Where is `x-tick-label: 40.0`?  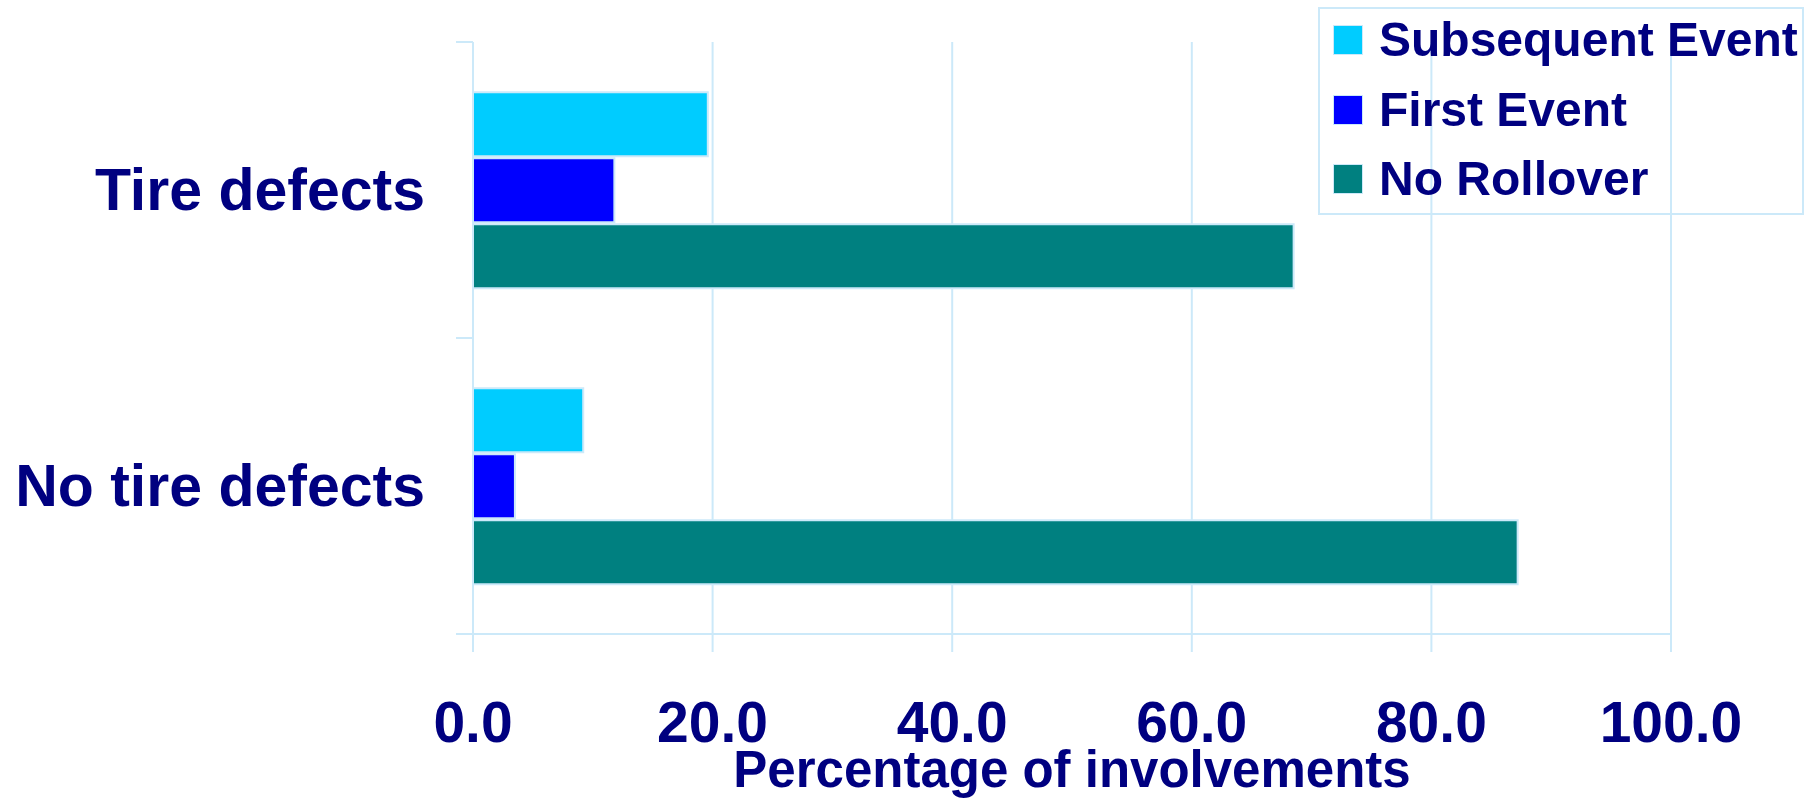
x-tick-label: 40.0 is located at coordinates (952, 722).